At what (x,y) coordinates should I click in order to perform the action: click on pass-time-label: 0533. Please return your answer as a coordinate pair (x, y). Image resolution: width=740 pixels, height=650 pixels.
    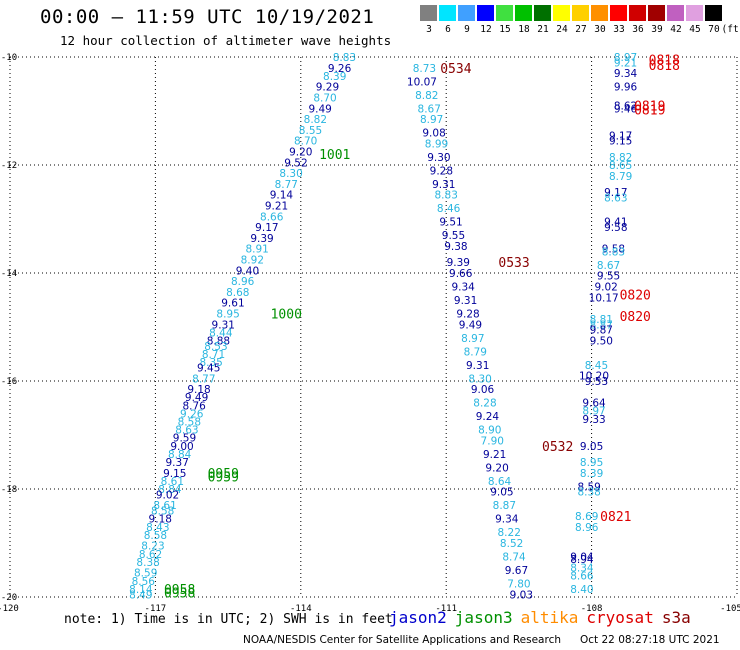
    Looking at the image, I should click on (513, 263).